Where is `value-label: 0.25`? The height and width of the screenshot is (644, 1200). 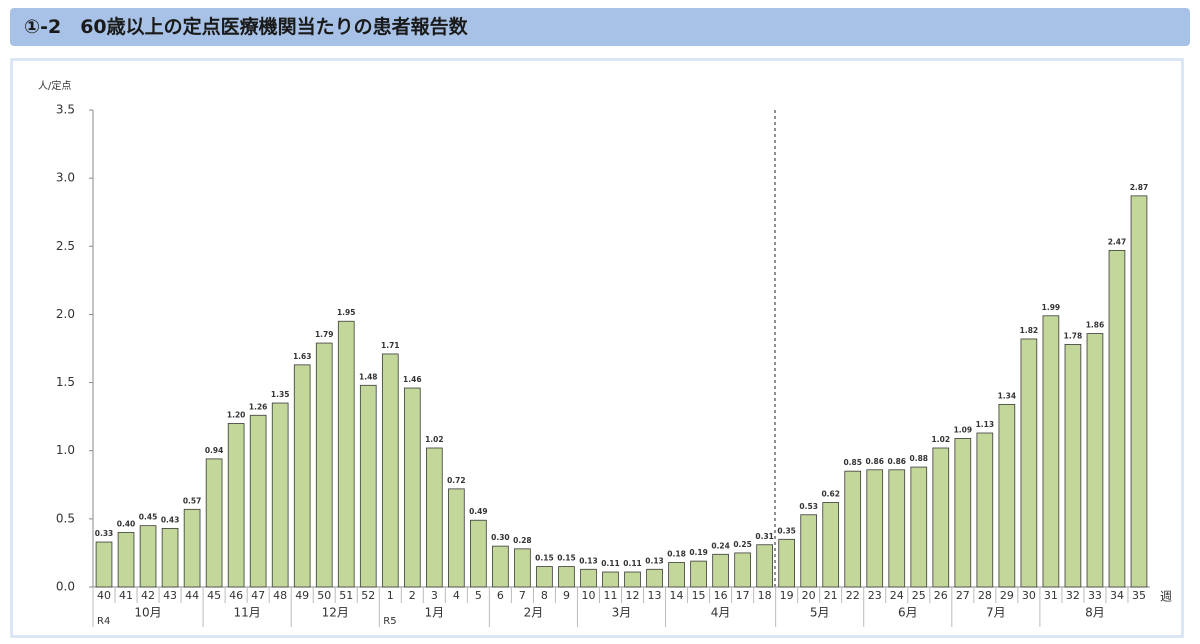
value-label: 0.25 is located at coordinates (742, 544).